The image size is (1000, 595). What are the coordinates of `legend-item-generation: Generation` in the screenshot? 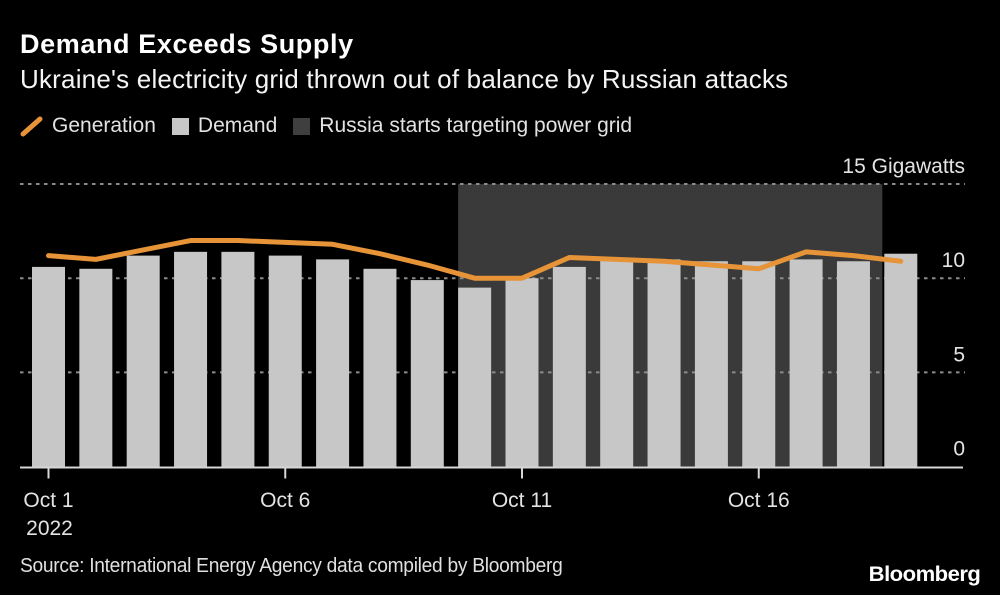 It's located at (88, 126).